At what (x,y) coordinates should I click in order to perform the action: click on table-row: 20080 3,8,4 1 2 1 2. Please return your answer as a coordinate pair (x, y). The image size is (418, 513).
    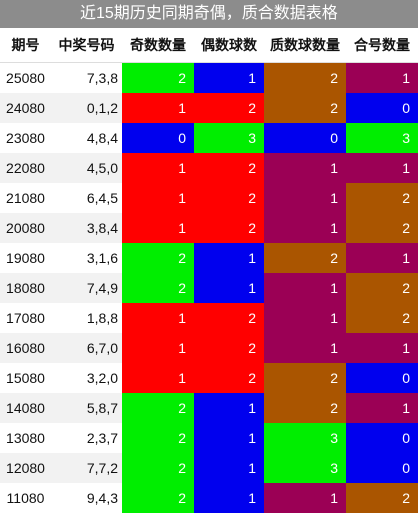
    Looking at the image, I should click on (209, 227).